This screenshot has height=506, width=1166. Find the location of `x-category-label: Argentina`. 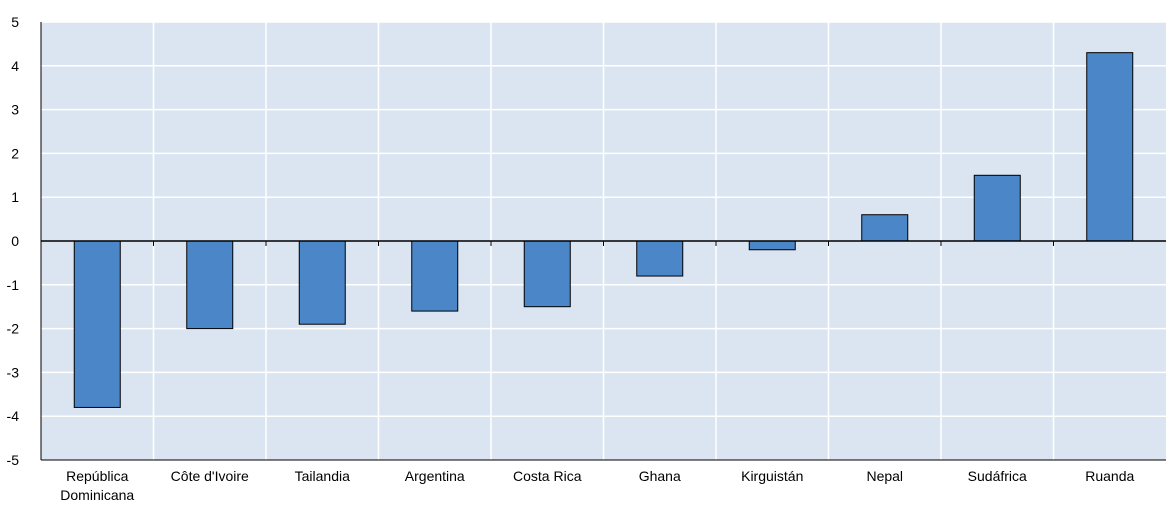

x-category-label: Argentina is located at coordinates (435, 476).